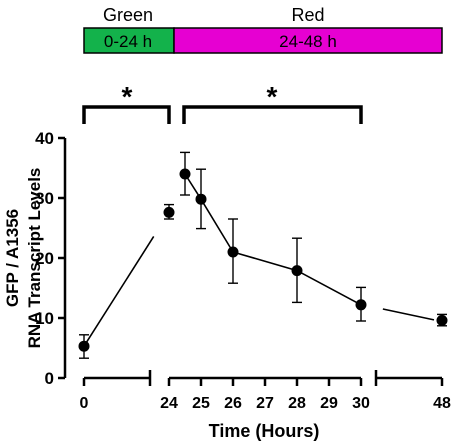 Image resolution: width=457 pixels, height=443 pixels. Describe the element at coordinates (169, 403) in the screenshot. I see `x-tick-label: 24` at that location.